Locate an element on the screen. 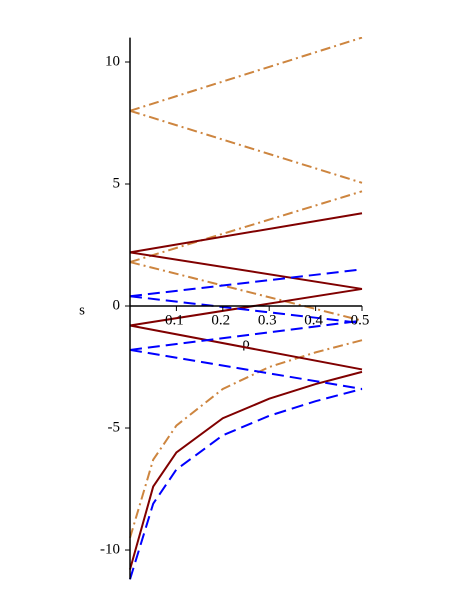  y-tick-label: -10 is located at coordinates (110, 549).